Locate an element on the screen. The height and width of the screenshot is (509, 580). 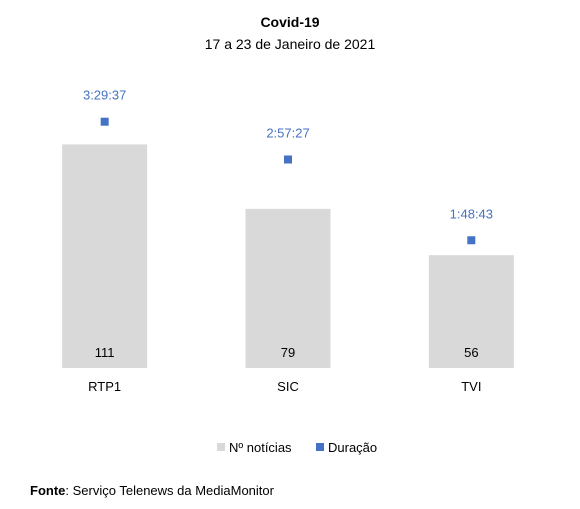
bar-value-label: 56 is located at coordinates (471, 352).